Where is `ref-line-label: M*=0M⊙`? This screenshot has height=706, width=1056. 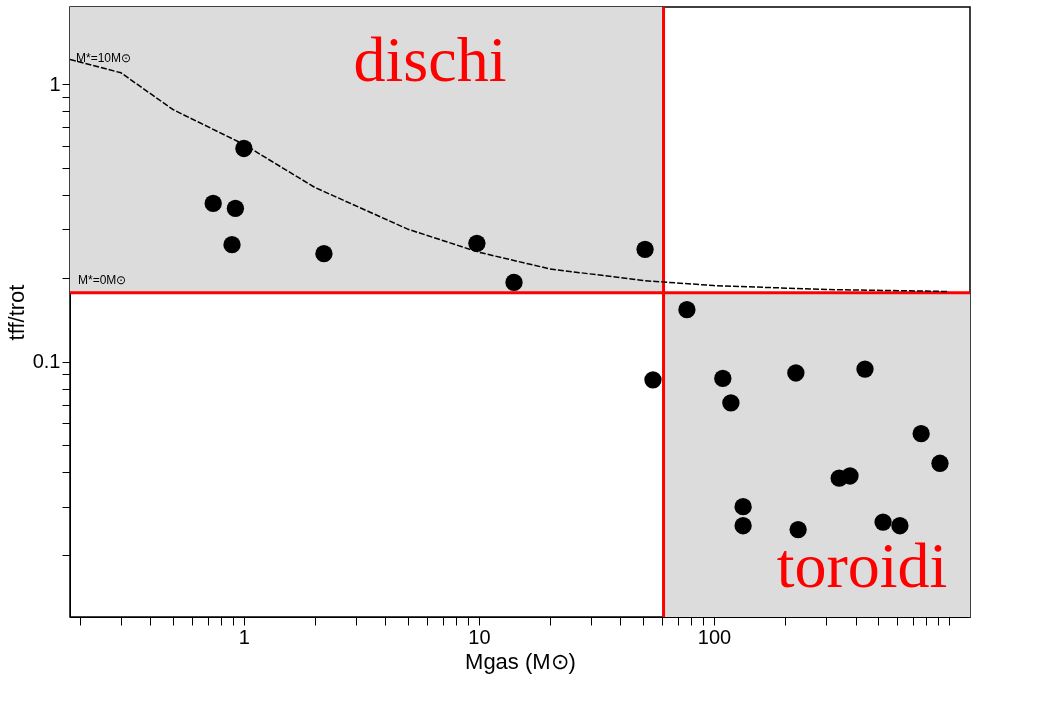
ref-line-label: M*=0M⊙ is located at coordinates (102, 279).